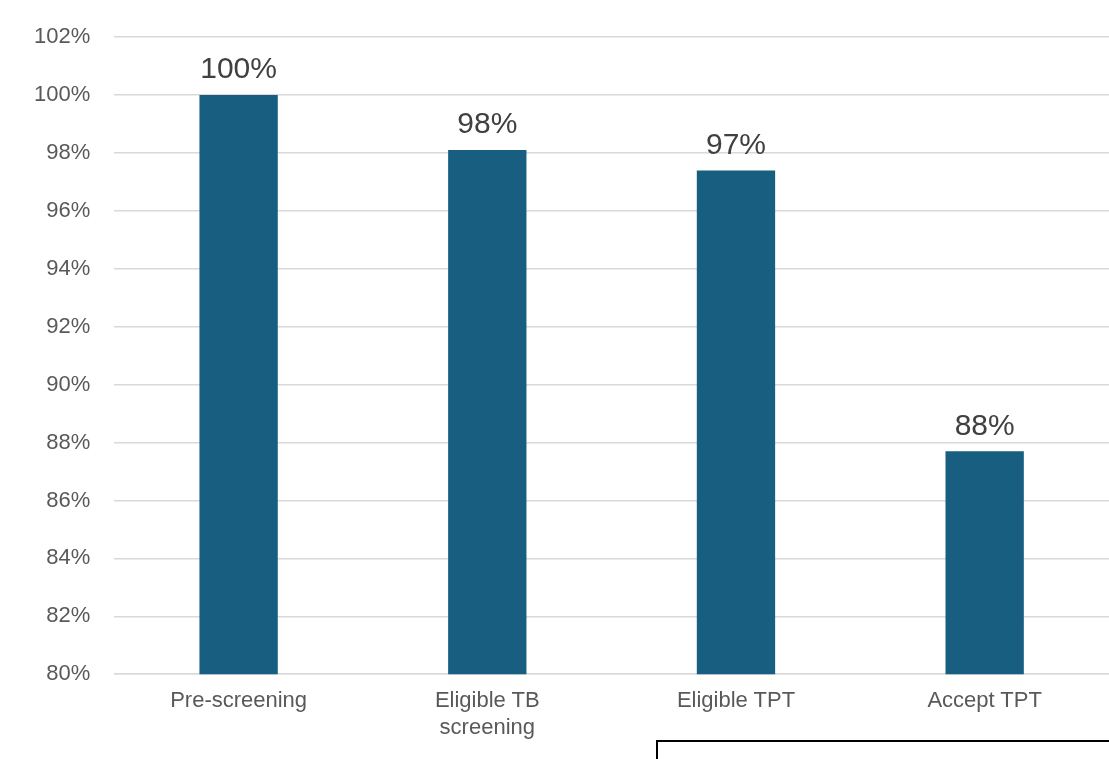 This screenshot has height=759, width=1109. I want to click on data-label: 98%, so click(487, 123).